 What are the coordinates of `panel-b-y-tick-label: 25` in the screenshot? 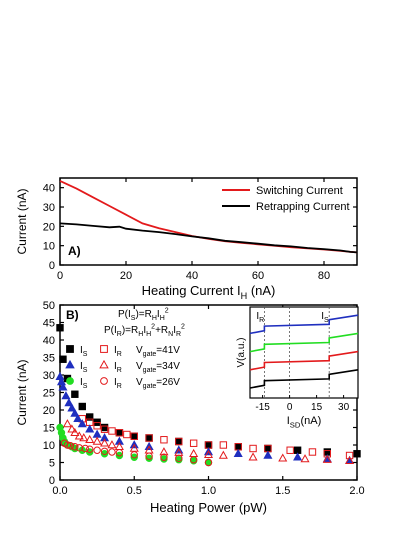 It's located at (49, 394).